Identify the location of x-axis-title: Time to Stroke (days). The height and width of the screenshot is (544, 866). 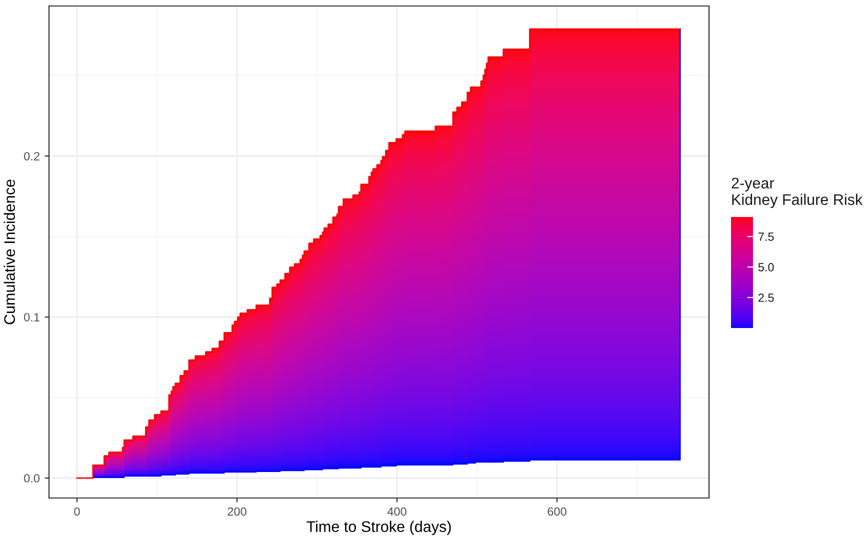
(378, 528).